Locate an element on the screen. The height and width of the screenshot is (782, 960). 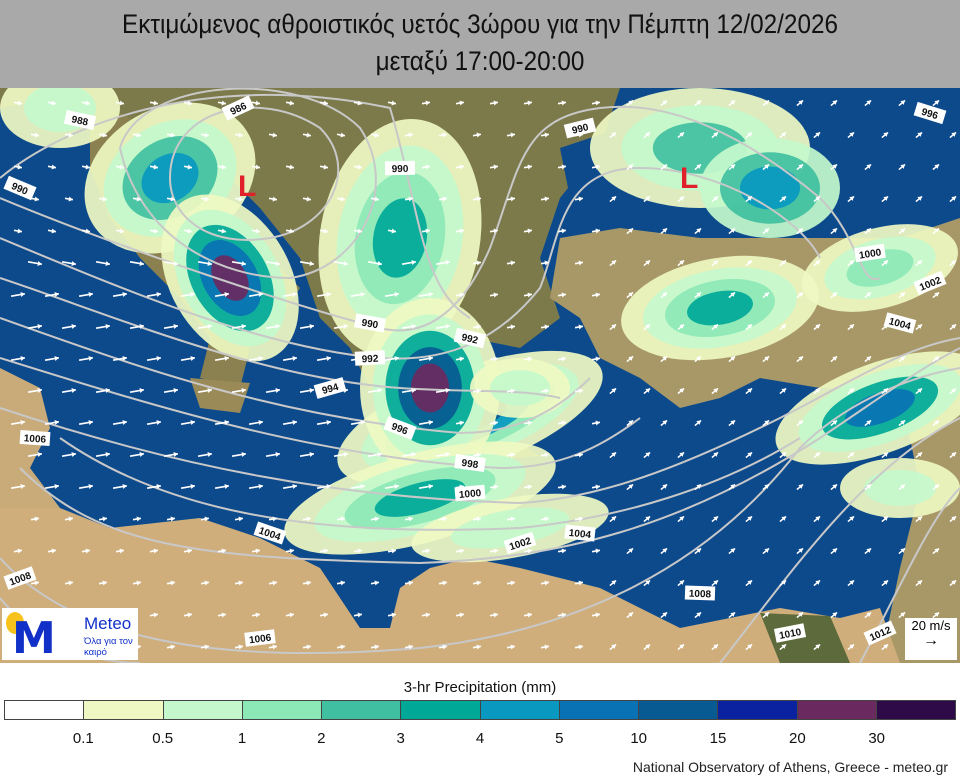
precipitation-area is located at coordinates (430, 388).